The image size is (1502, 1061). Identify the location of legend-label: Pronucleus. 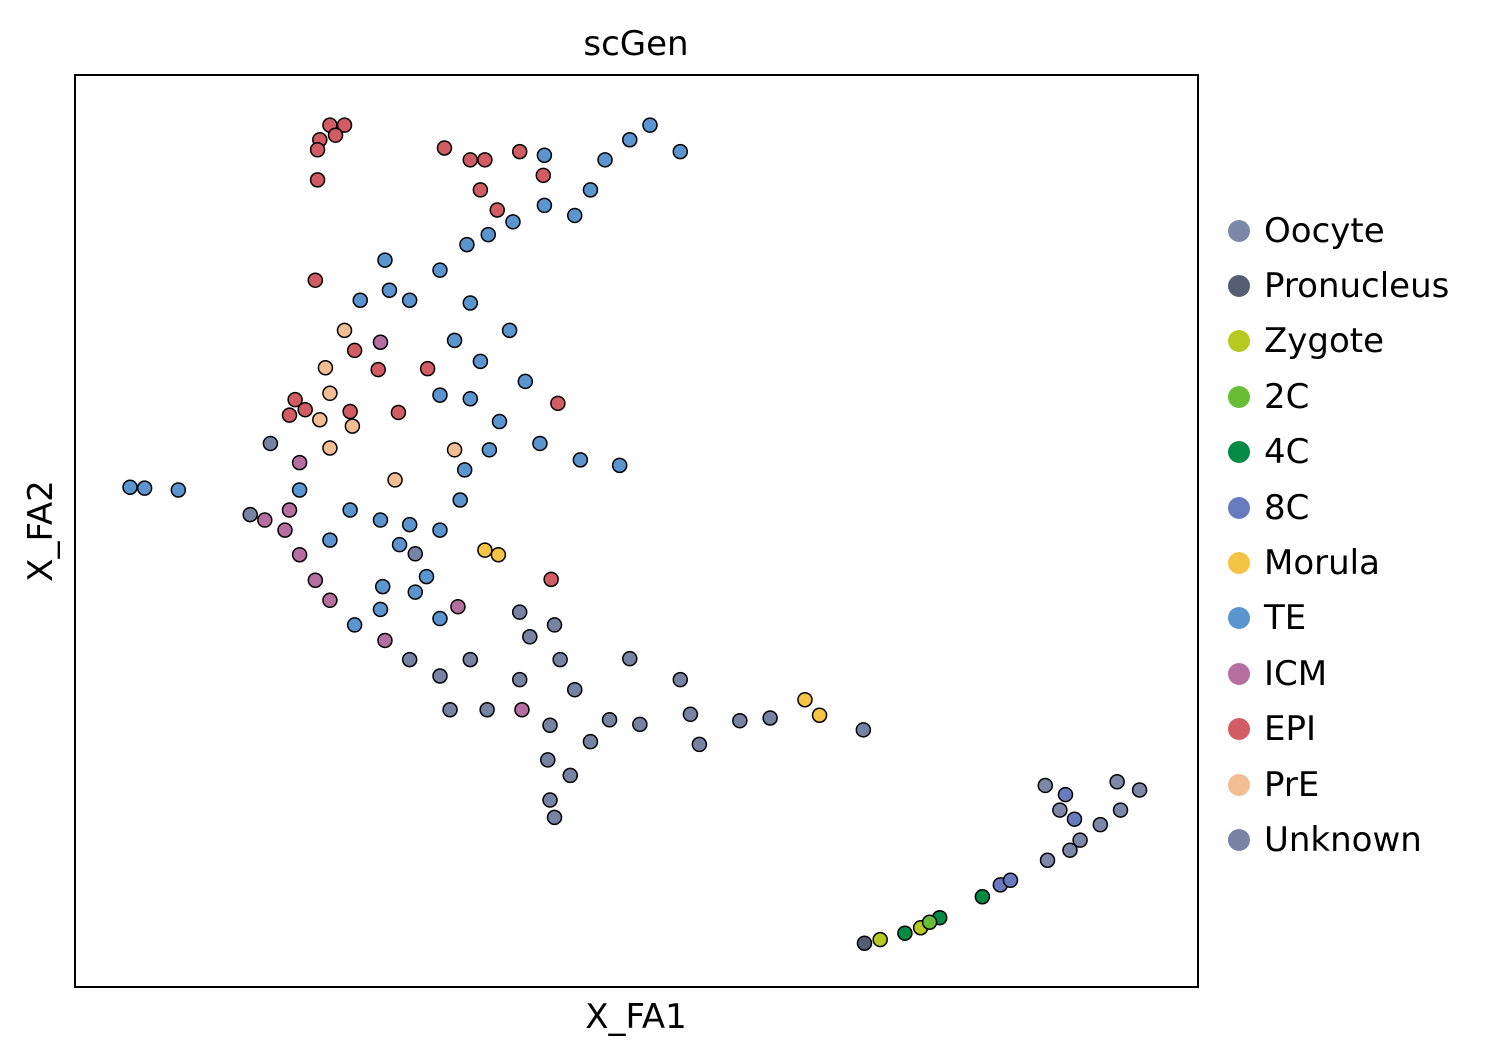
(1357, 286).